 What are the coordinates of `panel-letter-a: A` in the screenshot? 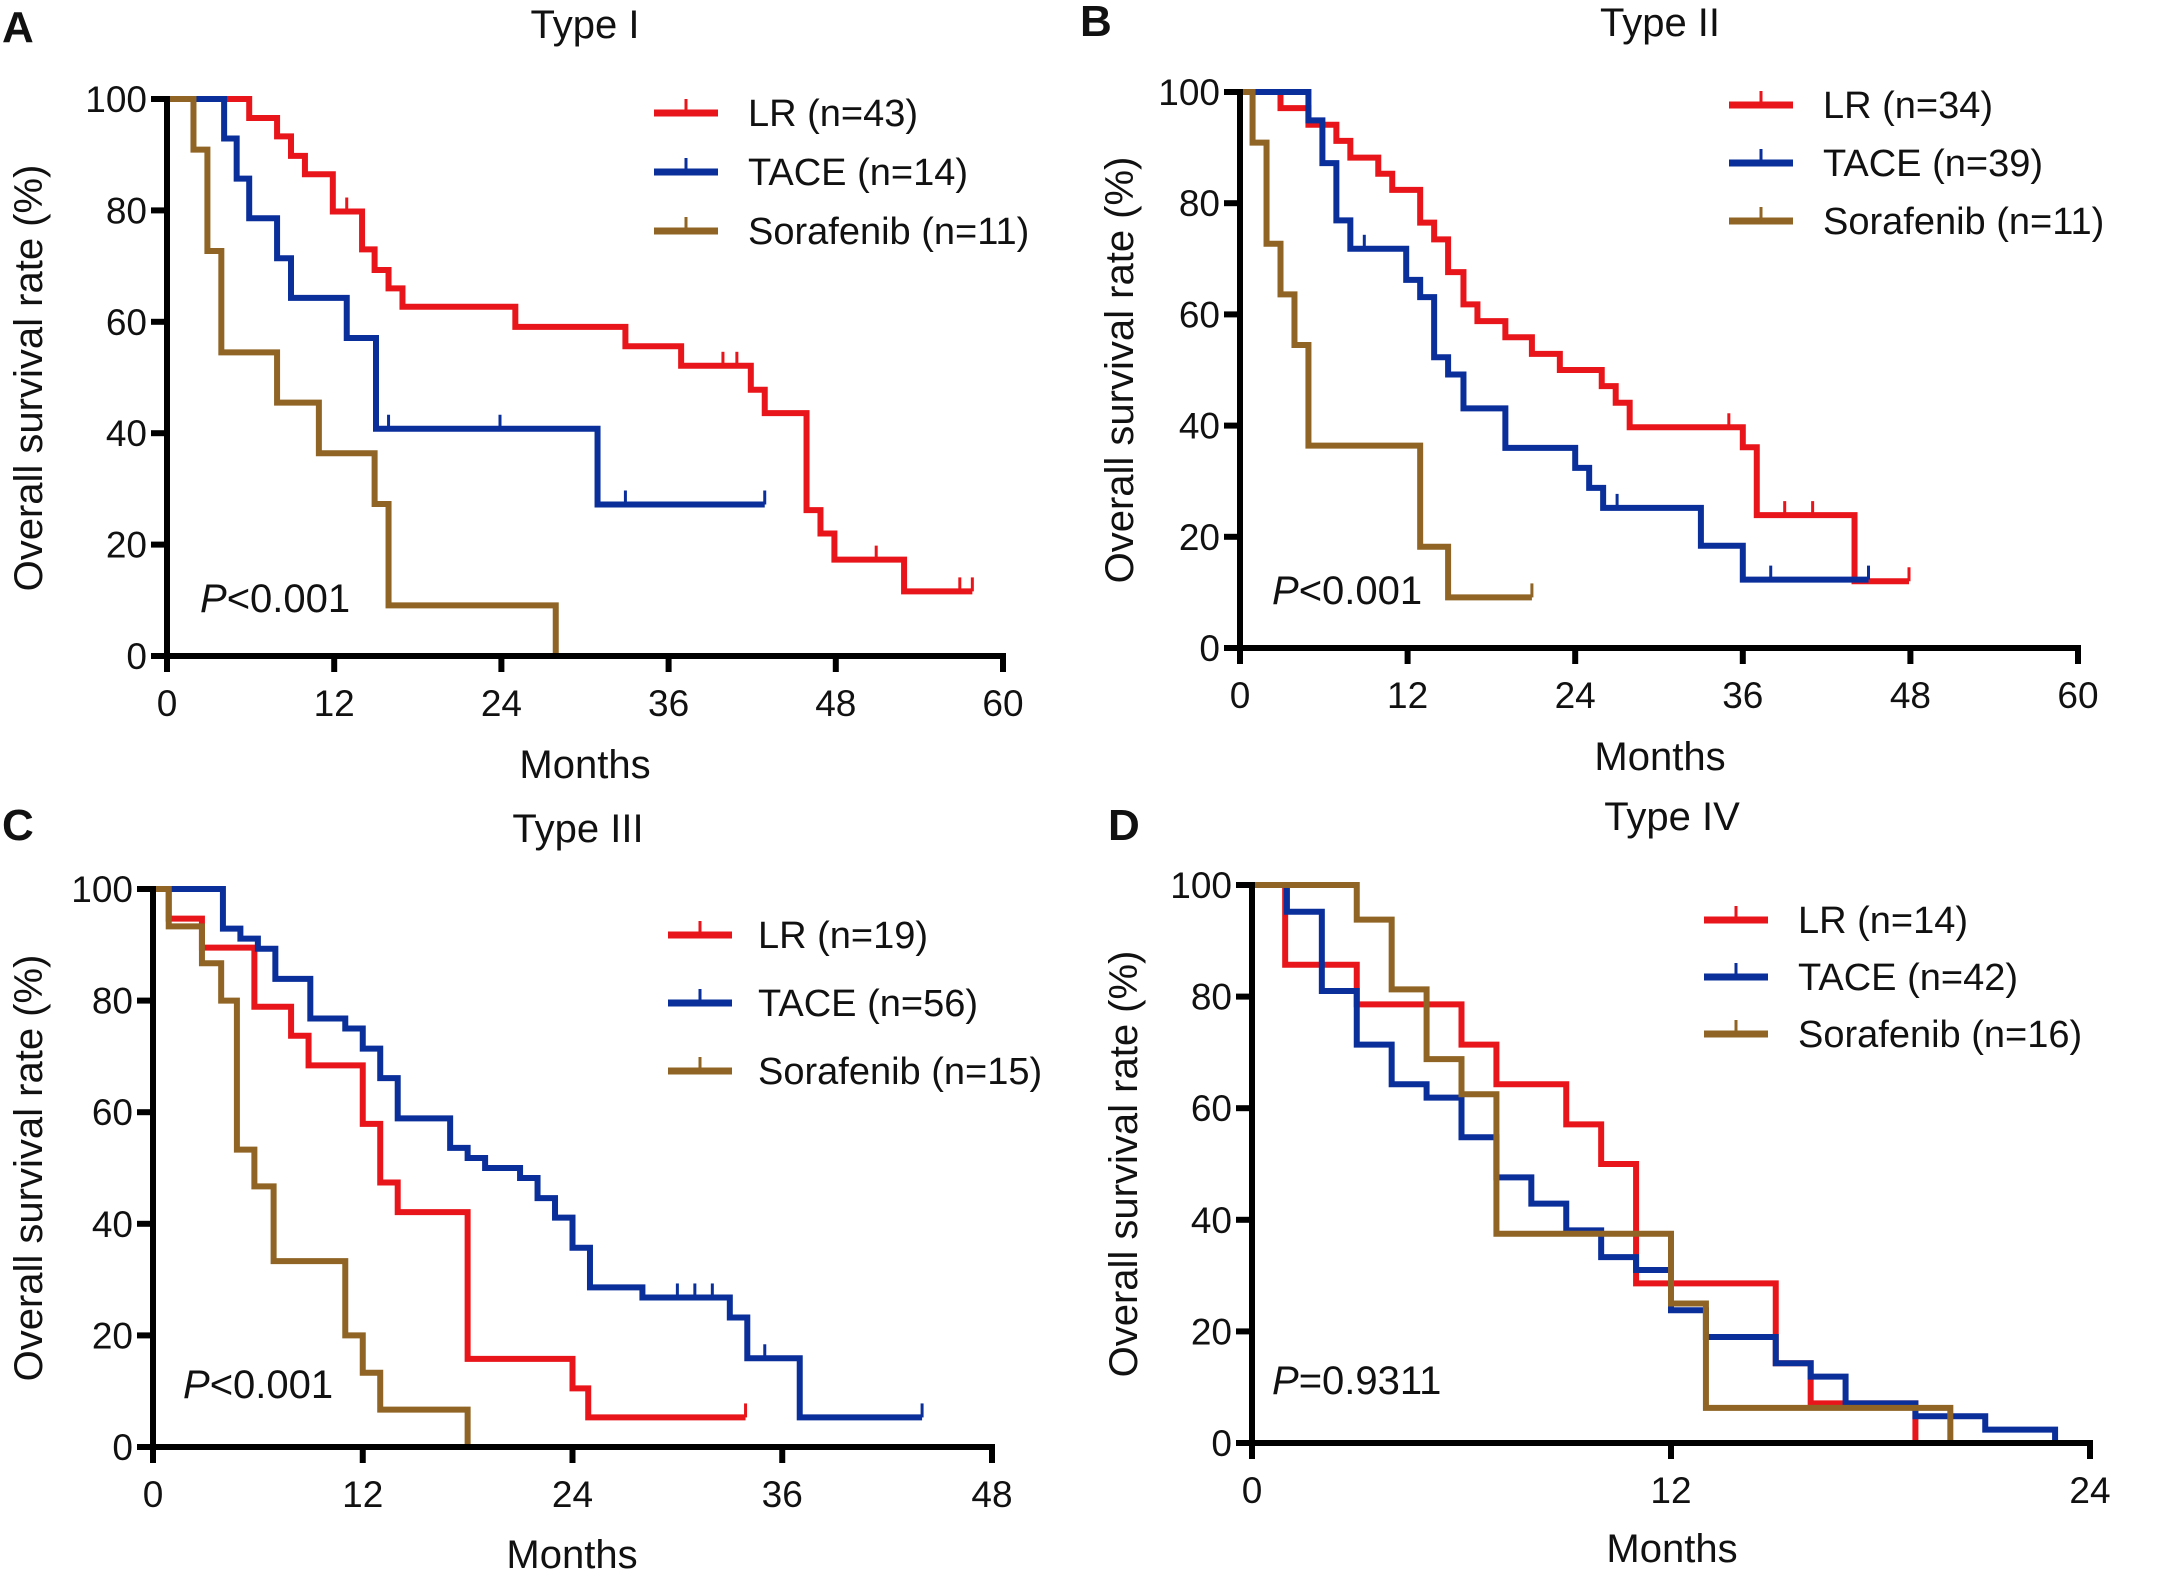 It's located at (18, 27).